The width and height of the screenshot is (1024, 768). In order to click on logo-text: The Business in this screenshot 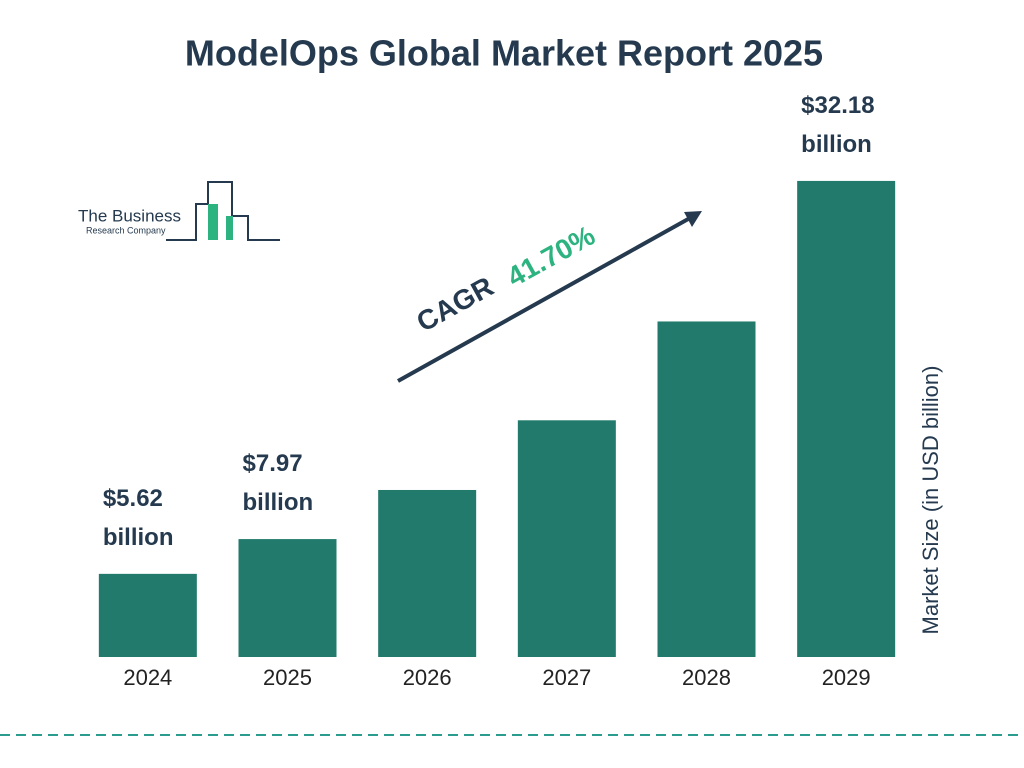, I will do `click(129, 215)`.